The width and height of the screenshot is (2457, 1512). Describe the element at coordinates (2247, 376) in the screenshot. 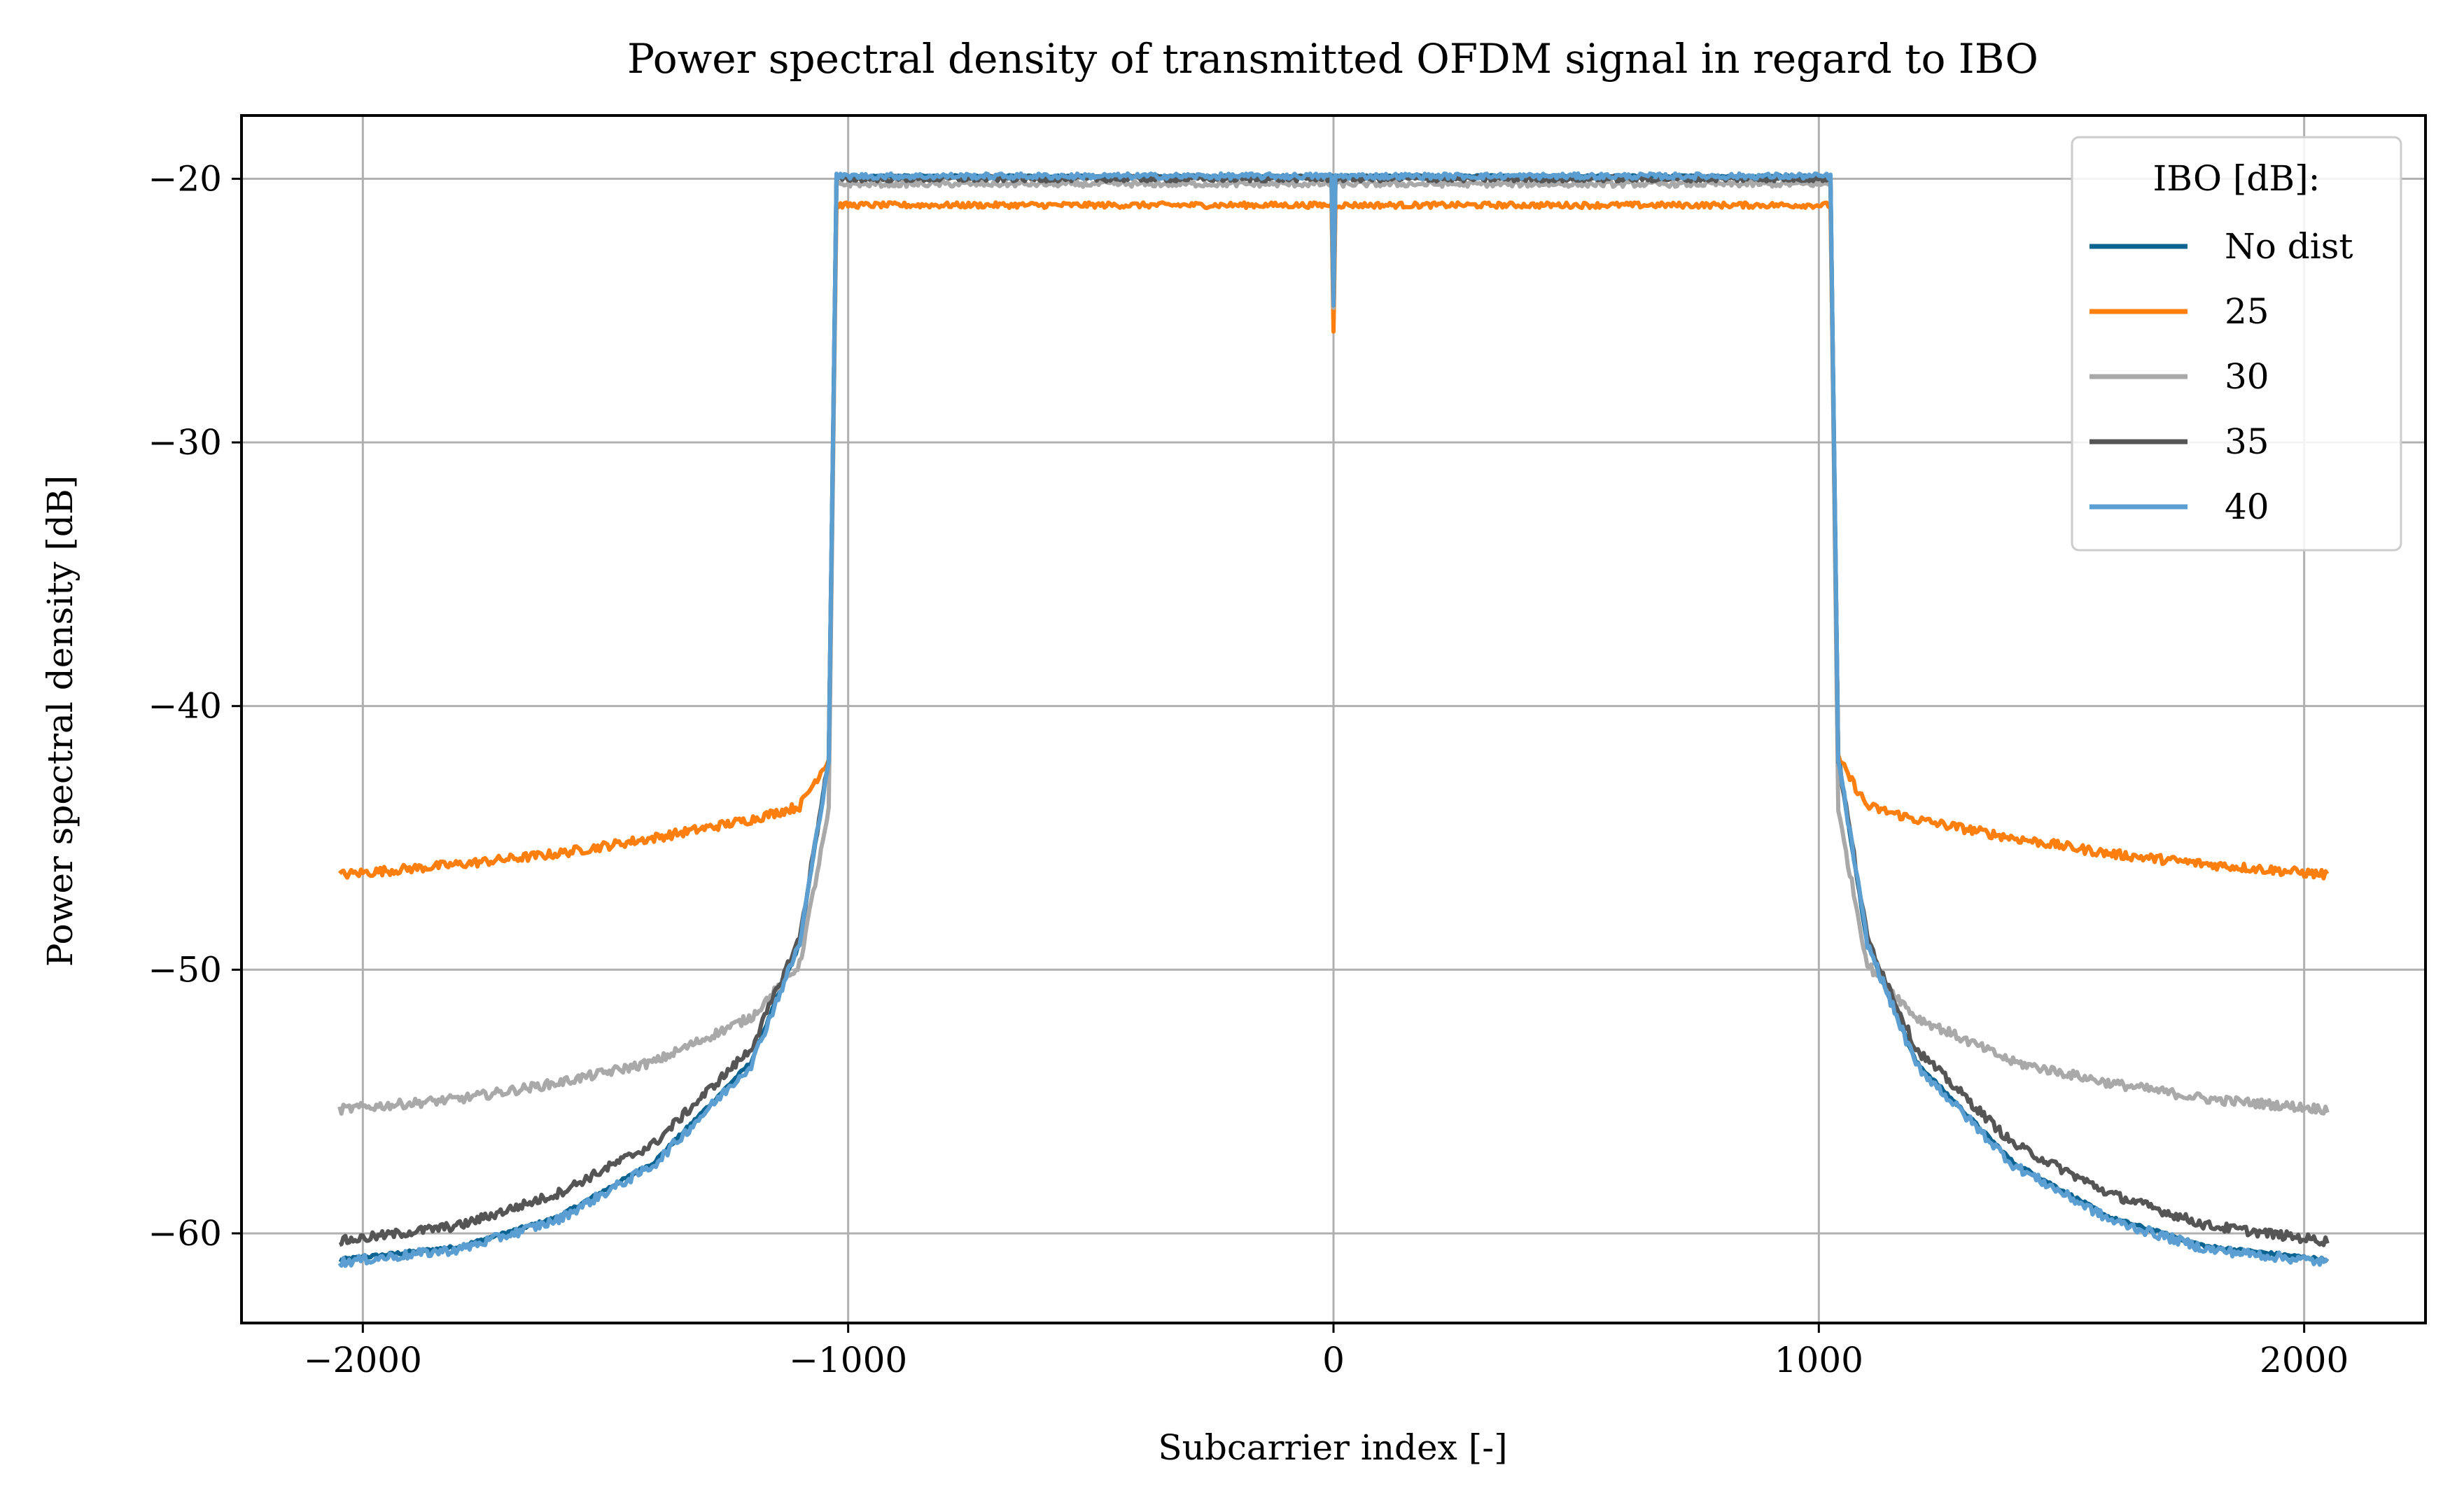

I see `legend-label: 30` at that location.